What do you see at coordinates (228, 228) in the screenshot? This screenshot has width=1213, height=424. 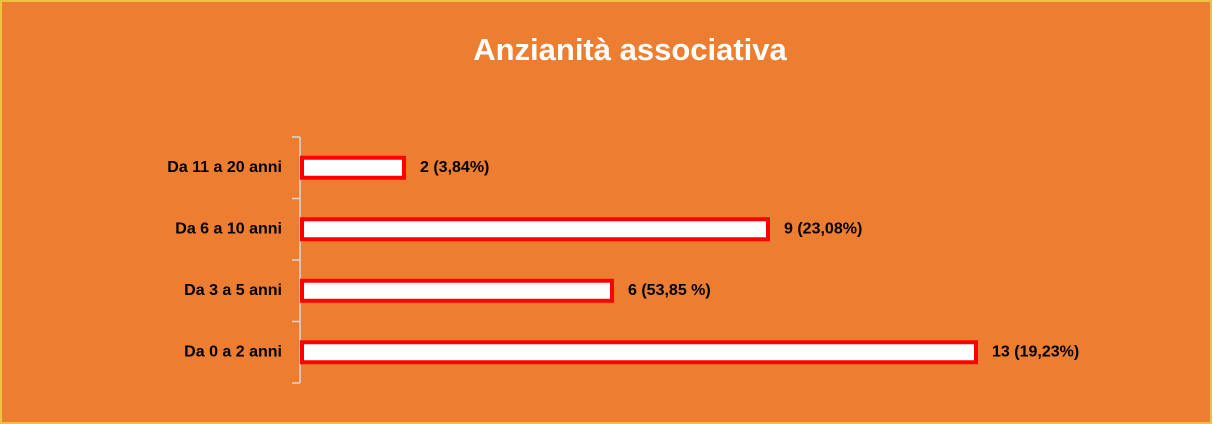 I see `category-label: Da 6 a 10 anni` at bounding box center [228, 228].